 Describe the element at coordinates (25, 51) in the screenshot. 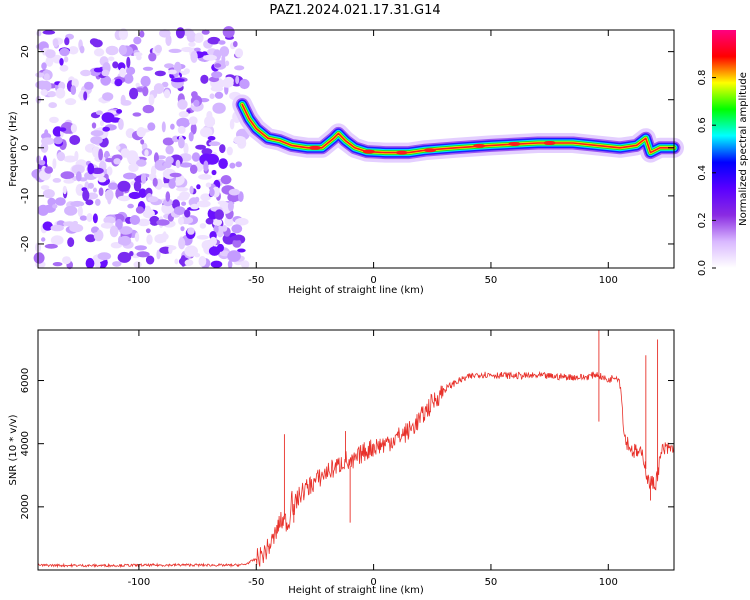

I see `y-tick-label: 20` at that location.